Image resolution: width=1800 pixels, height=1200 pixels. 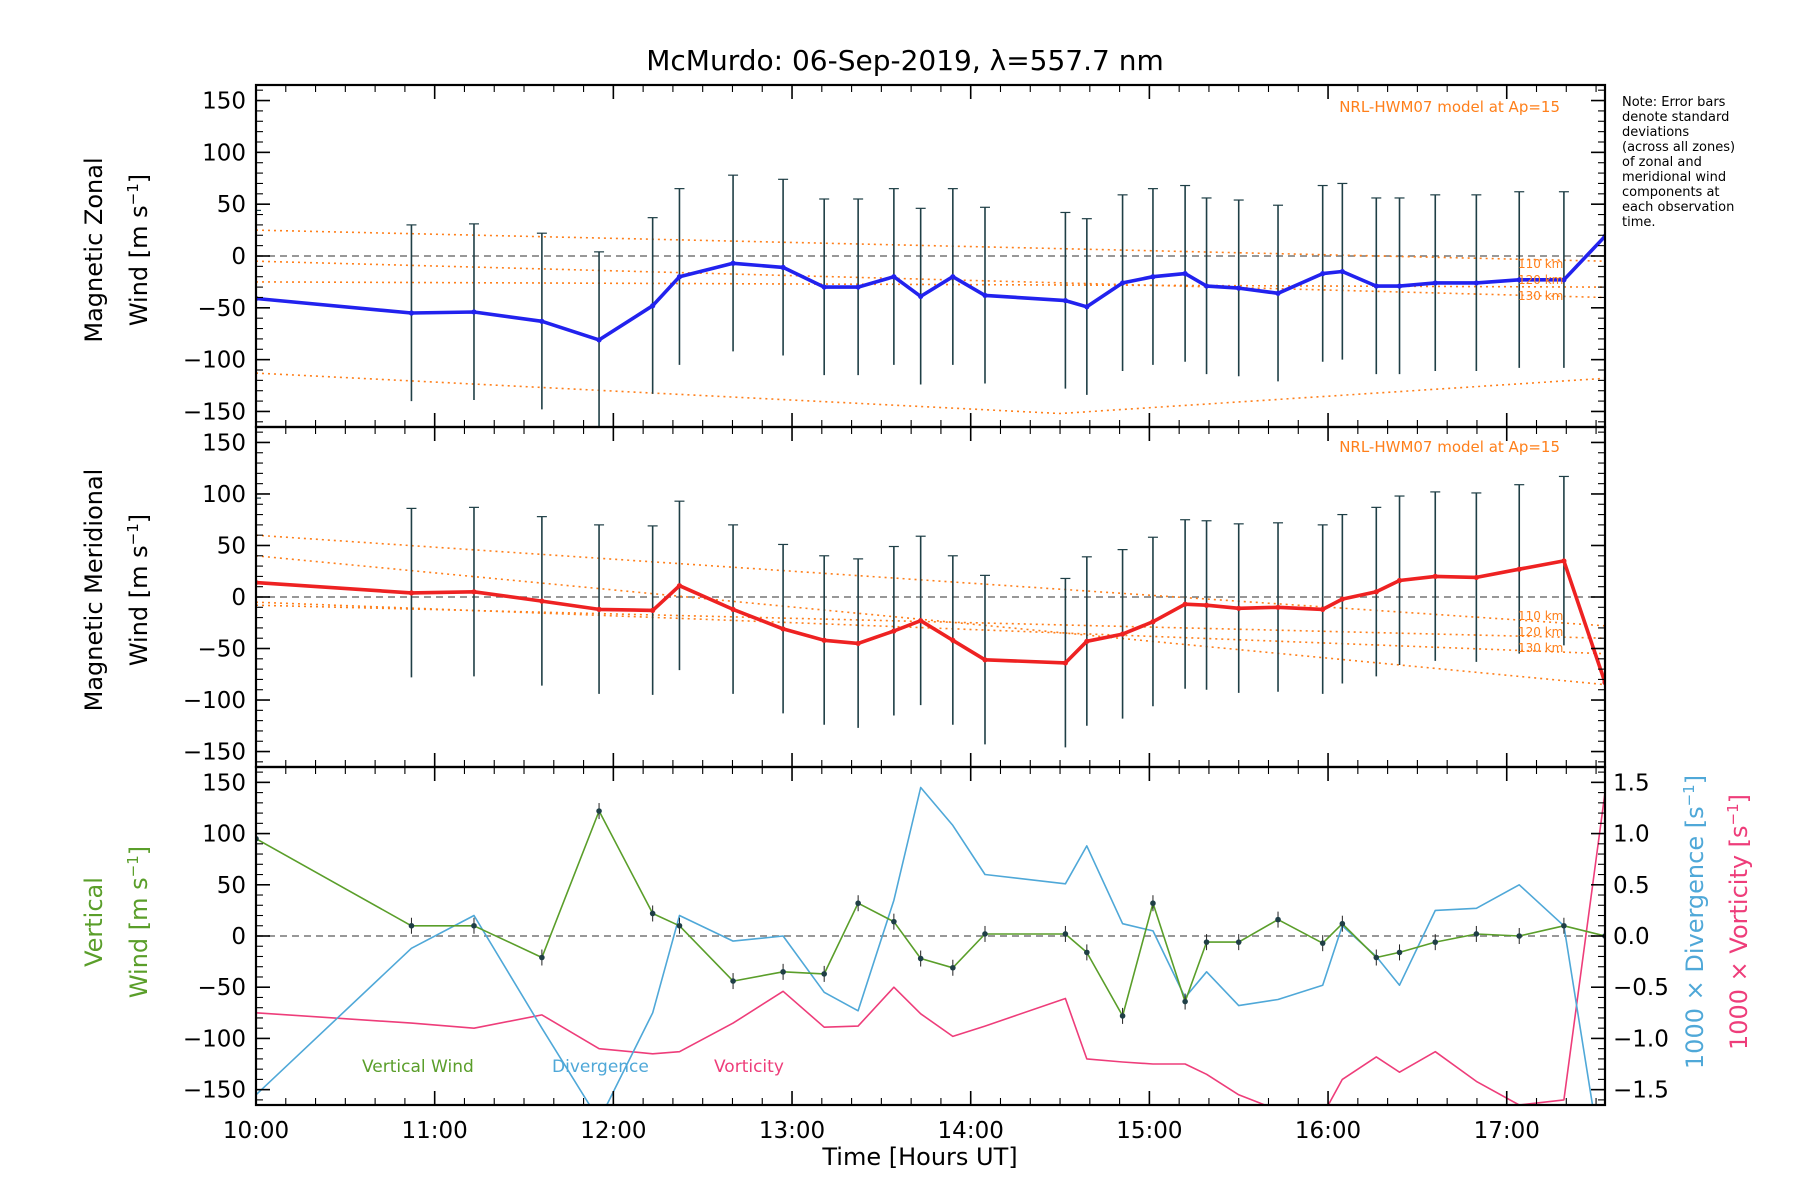 What do you see at coordinates (1631, 835) in the screenshot?
I see `y2-tick-label: 1.0` at bounding box center [1631, 835].